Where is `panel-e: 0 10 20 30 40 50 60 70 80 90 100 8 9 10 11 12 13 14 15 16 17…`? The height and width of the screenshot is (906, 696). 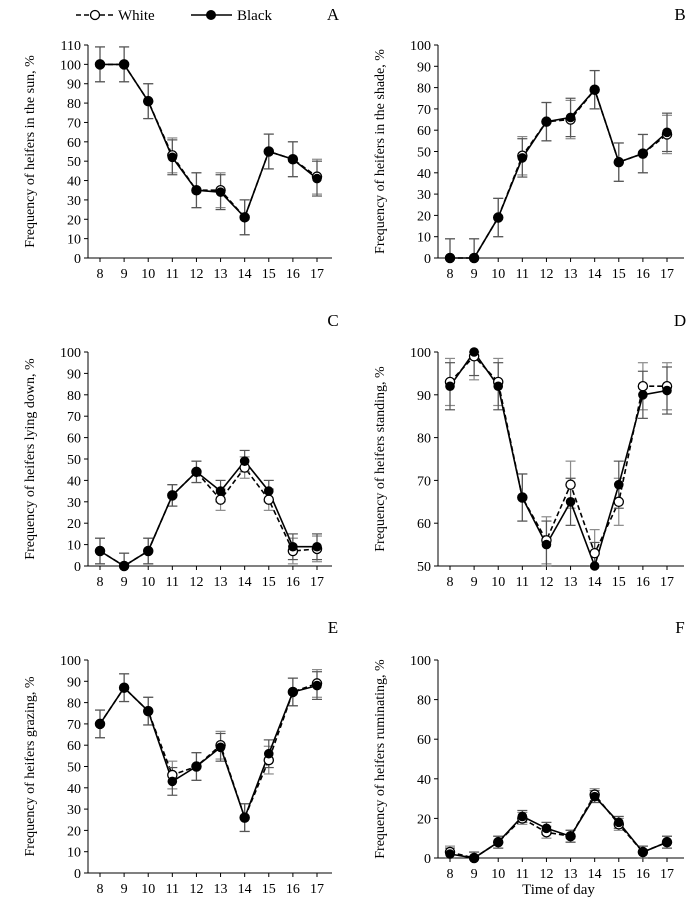 panel-e: 0 10 20 30 40 50 60 70 80 90 100 8 9 10 11 12 13 14 15 16 17… is located at coordinates (180, 757).